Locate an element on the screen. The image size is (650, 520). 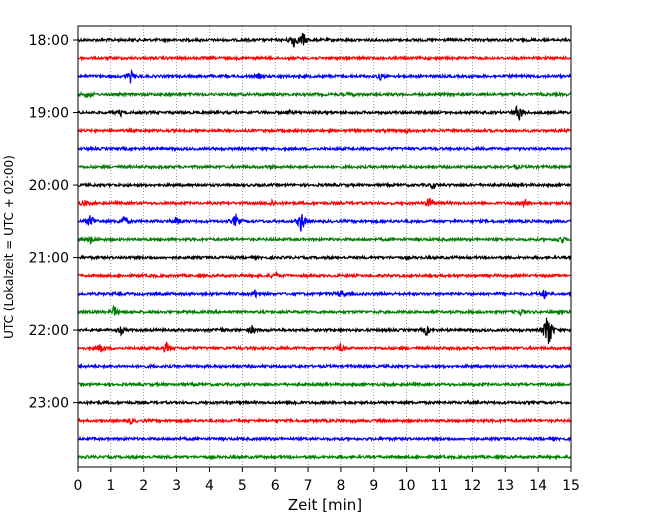
trace-2030 is located at coordinates (324, 222).